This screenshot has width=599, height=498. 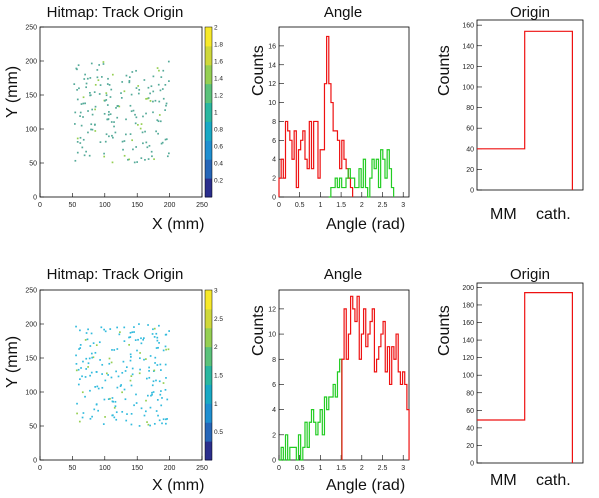 What do you see at coordinates (258, 70) in the screenshot?
I see `angle-ylabel: Counts` at bounding box center [258, 70].